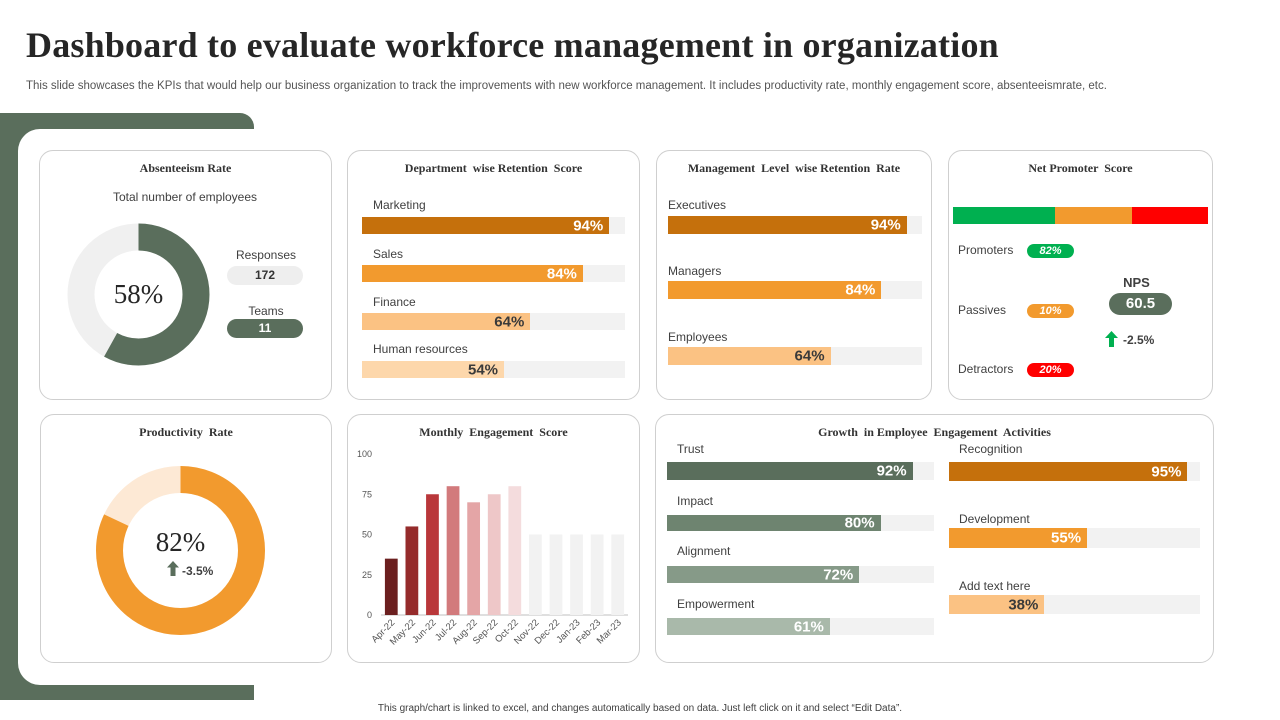 Image resolution: width=1280 pixels, height=720 pixels. Describe the element at coordinates (809, 356) in the screenshot. I see `bar-value: 64%` at that location.